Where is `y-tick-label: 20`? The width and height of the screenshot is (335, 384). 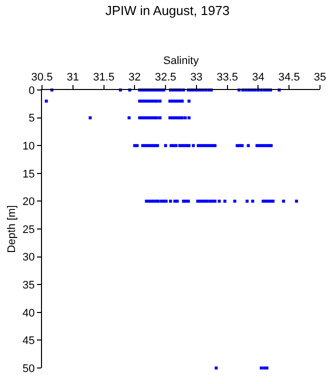
y-tick-label: 20 is located at coordinates (28, 202).